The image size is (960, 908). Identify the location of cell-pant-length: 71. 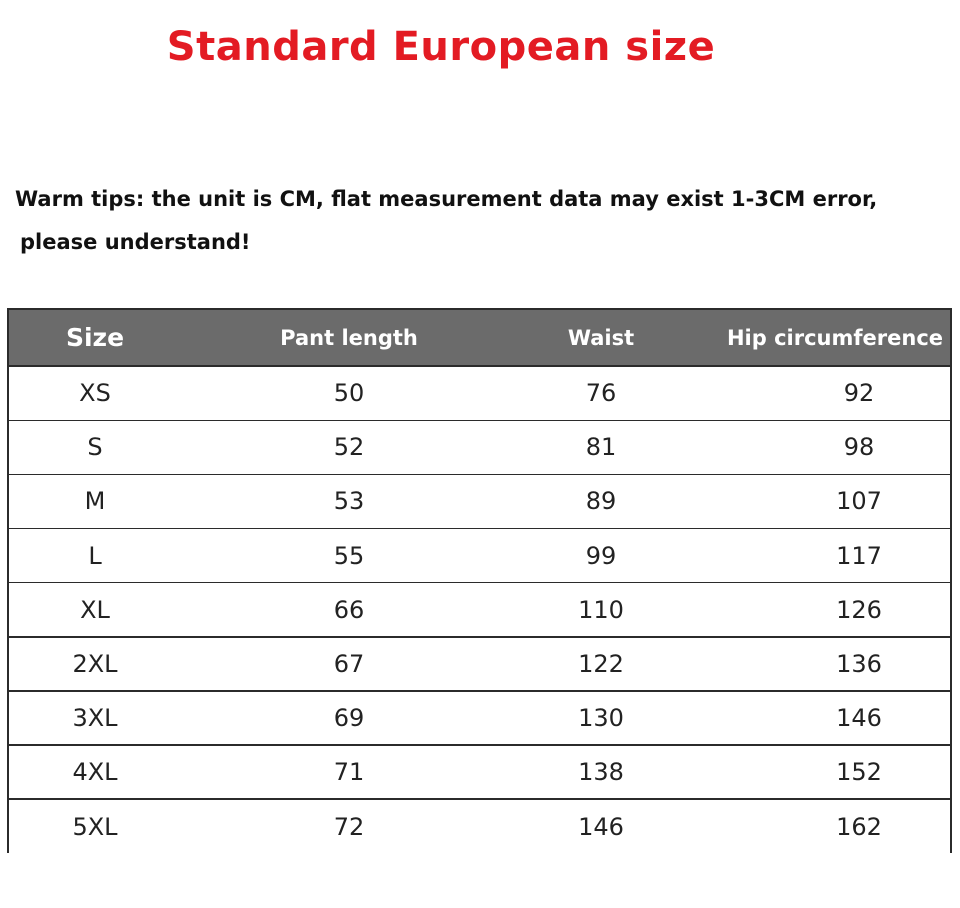
(349, 771).